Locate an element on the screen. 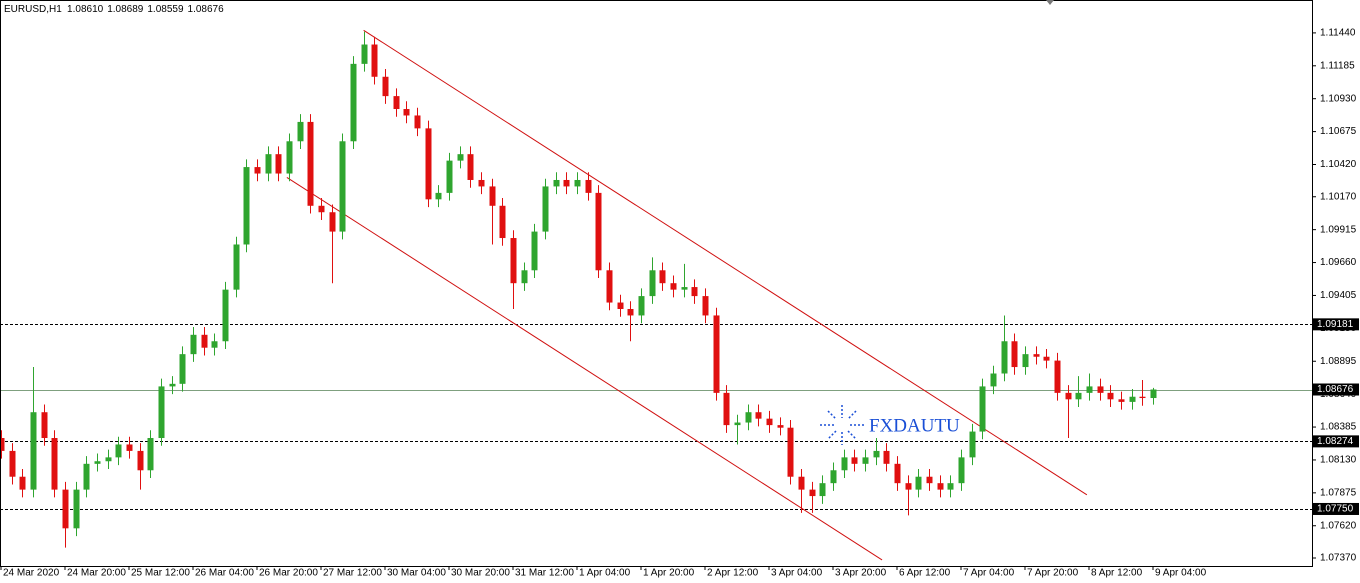  watermark: FXDAUTU is located at coordinates (914, 425).